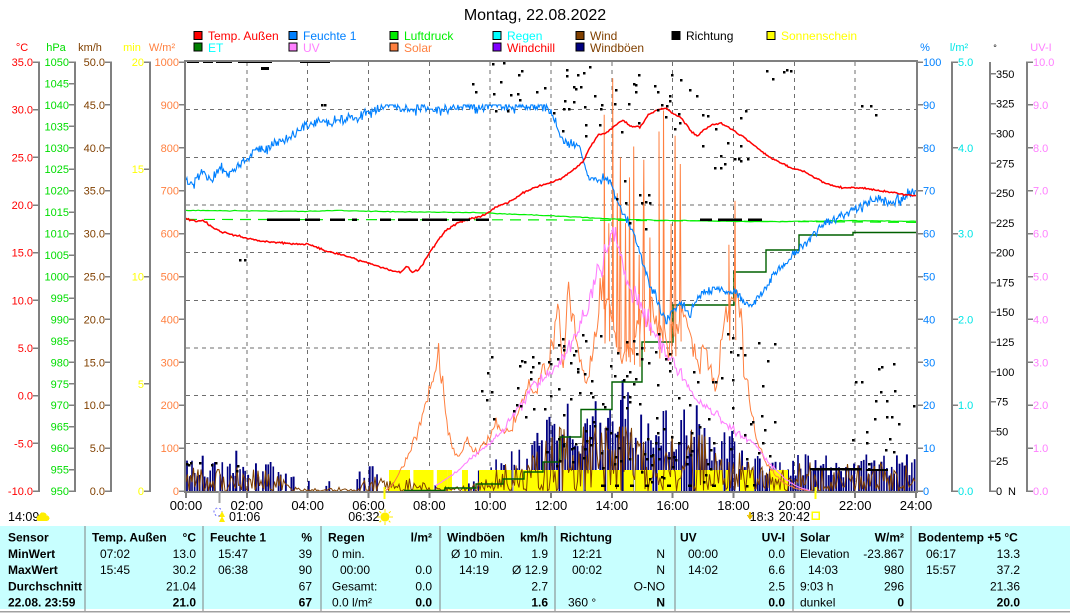 This screenshot has width=1070, height=613. Describe the element at coordinates (31, 554) in the screenshot. I see `svg-text: MinWert` at that location.